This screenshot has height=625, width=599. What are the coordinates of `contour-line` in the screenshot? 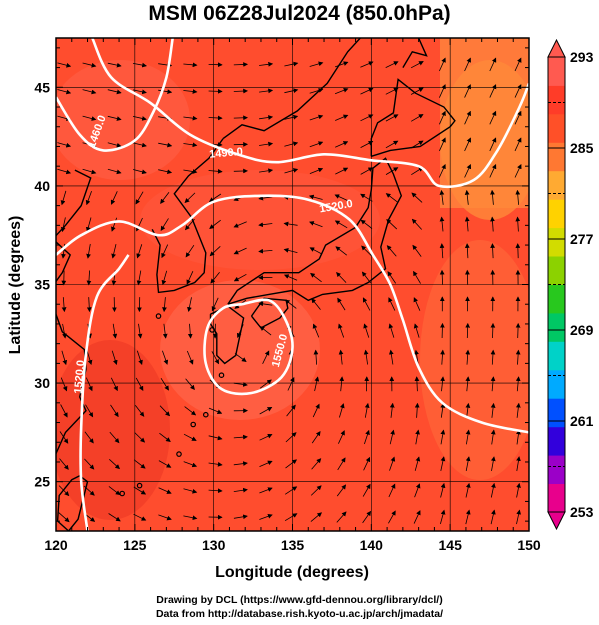 It's located at (104, 392).